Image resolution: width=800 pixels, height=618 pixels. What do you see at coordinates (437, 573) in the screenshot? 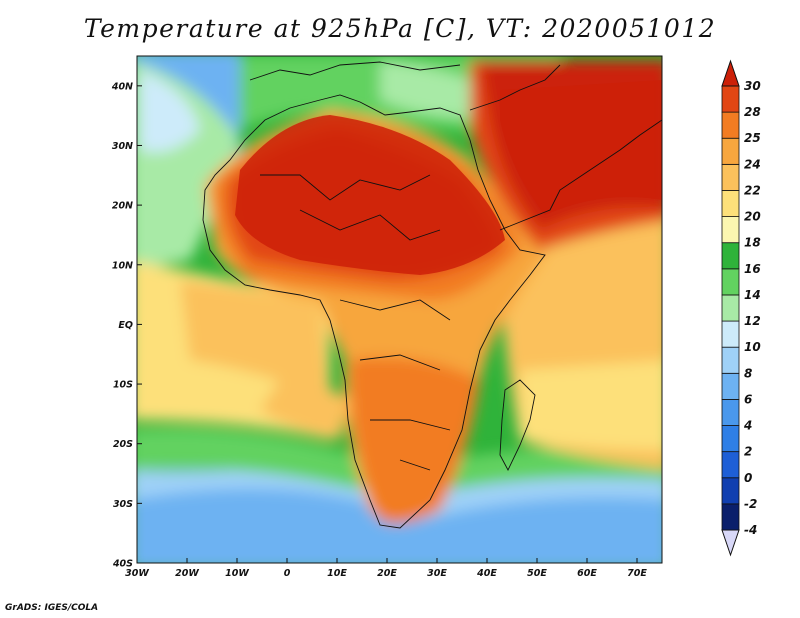
I see `x-tick-label: 30E` at bounding box center [437, 573].